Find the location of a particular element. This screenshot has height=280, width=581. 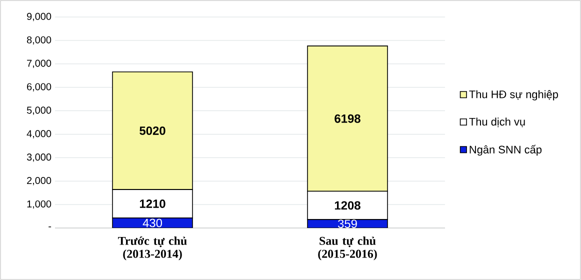

y-tick-label: 6,000 is located at coordinates (39, 87).